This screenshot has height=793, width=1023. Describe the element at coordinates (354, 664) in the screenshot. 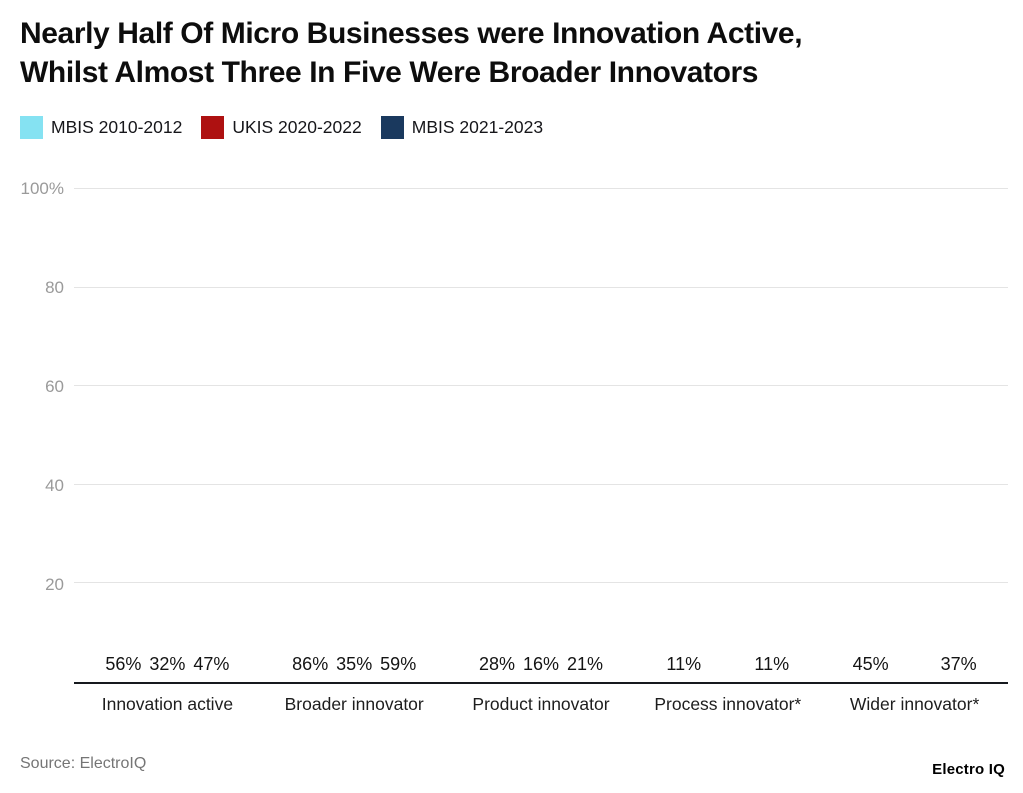

I see `bar-value-label: 35%` at that location.